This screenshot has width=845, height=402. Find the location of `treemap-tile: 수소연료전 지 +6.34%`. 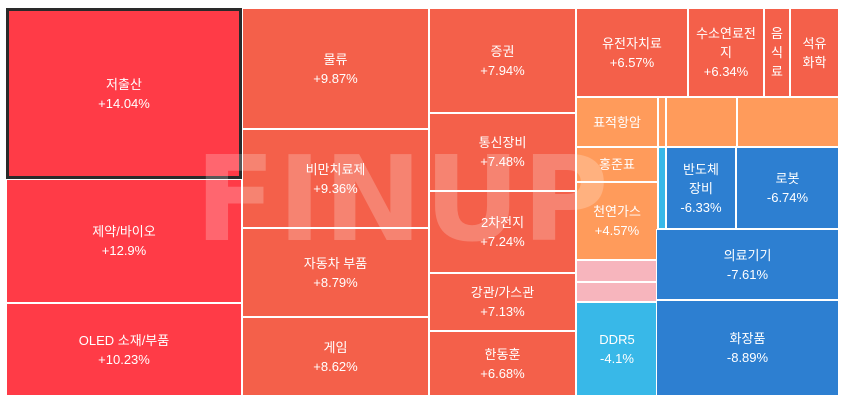

treemap-tile: 수소연료전 지 +6.34% is located at coordinates (726, 52).